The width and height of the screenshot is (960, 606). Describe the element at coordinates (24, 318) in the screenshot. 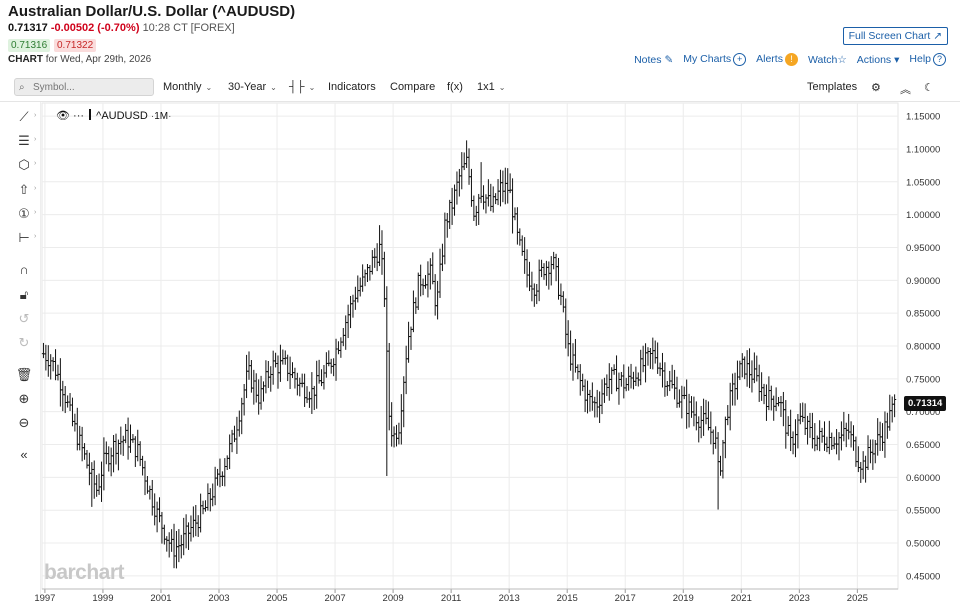

I see `undo-icon: ↺` at that location.